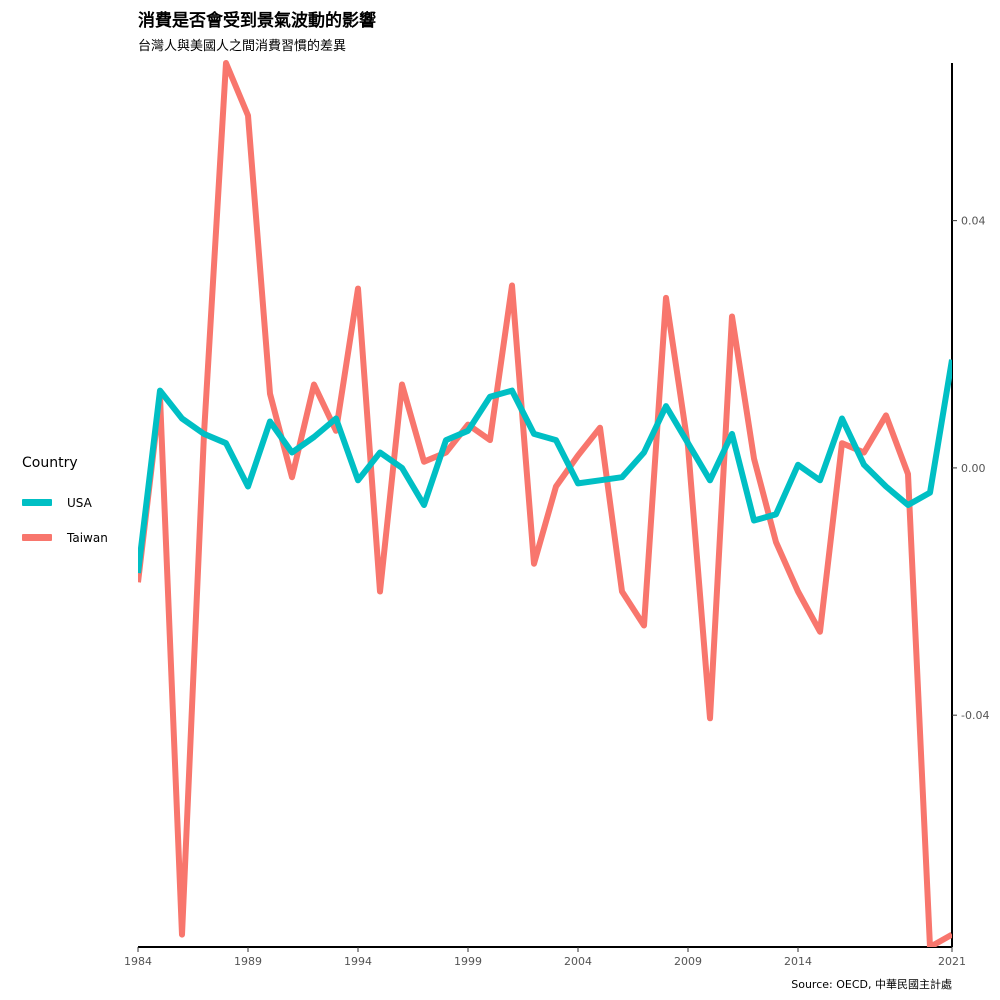 The height and width of the screenshot is (1000, 1000). I want to click on chart-subtitle: 台灣人與美國人之間消費習慣的差異, so click(242, 46).